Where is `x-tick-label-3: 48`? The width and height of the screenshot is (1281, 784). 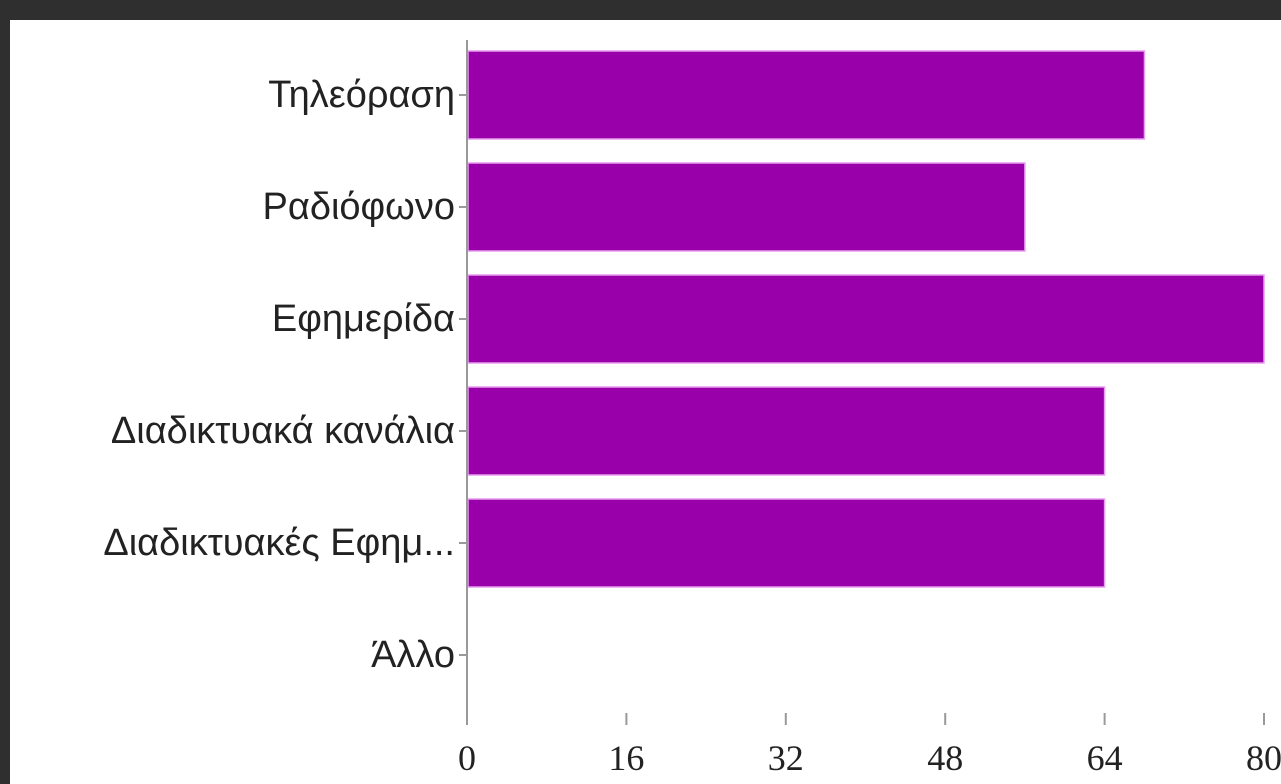 x-tick-label-3: 48 is located at coordinates (945, 758).